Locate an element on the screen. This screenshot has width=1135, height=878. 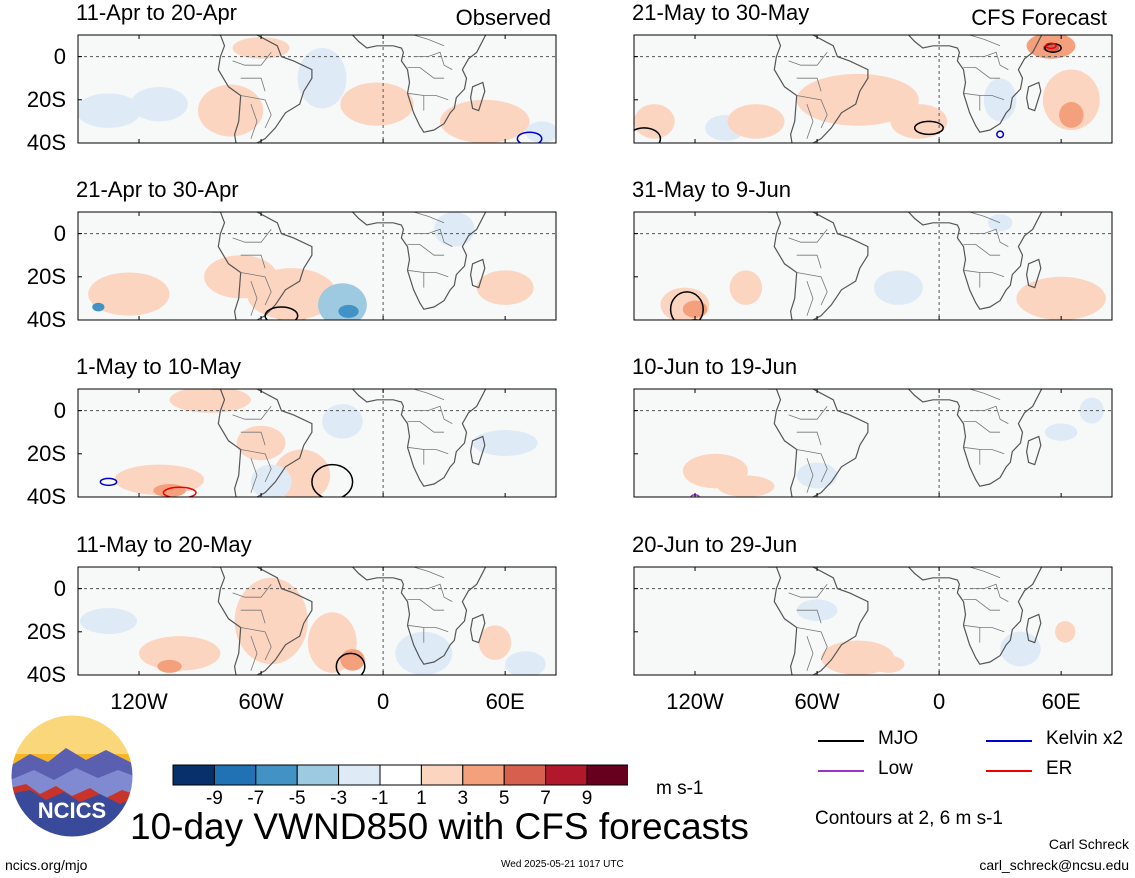
y-tick-label: 20S is located at coordinates (46, 99).